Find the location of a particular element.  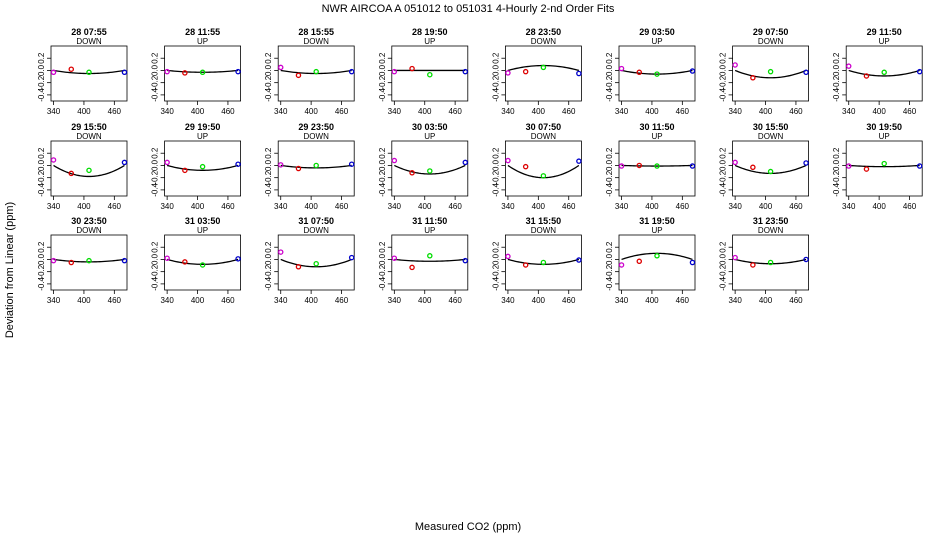

panel-title: 29 07:50 is located at coordinates (771, 32).